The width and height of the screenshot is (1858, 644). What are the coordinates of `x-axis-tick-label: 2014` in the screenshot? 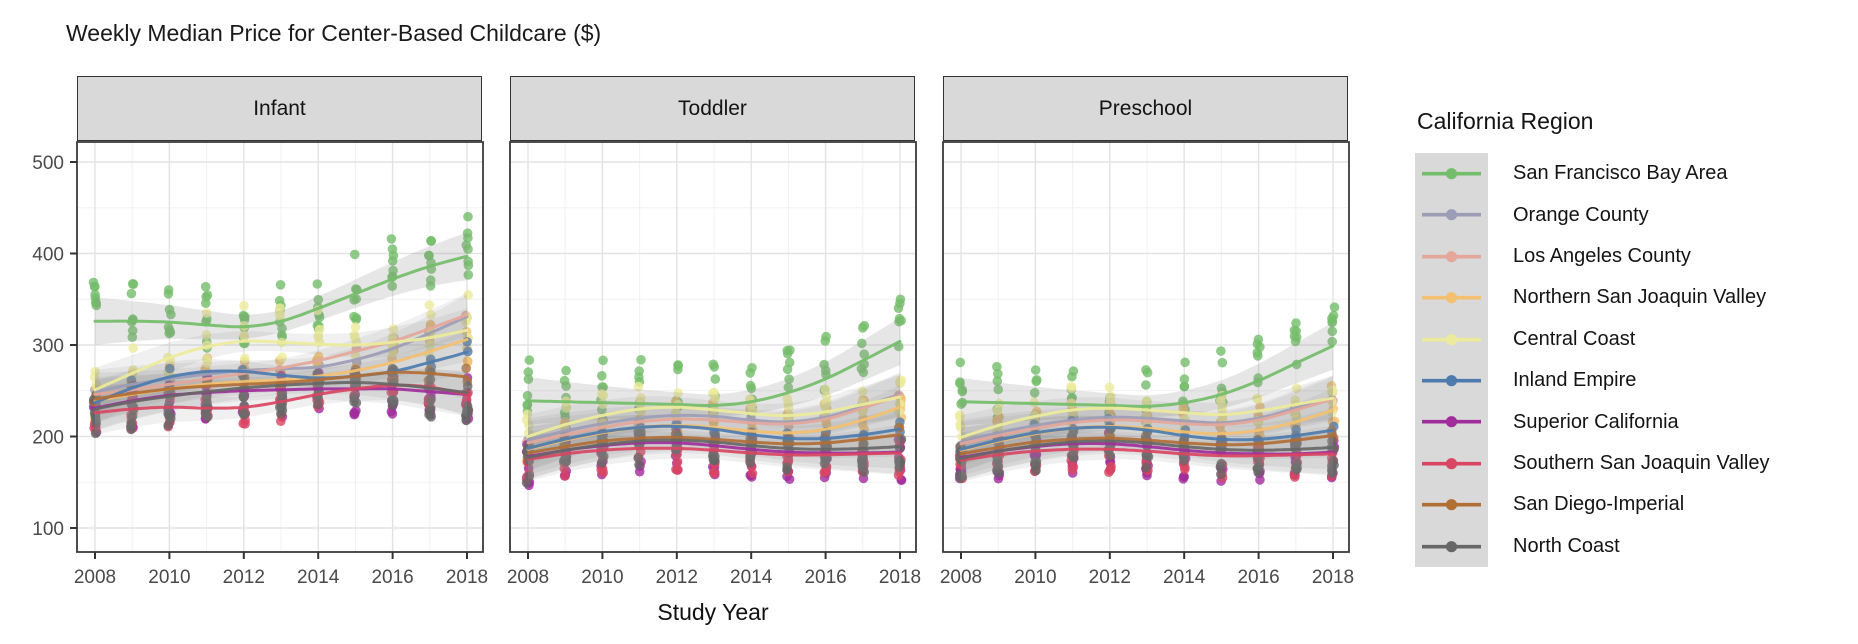 It's located at (318, 577).